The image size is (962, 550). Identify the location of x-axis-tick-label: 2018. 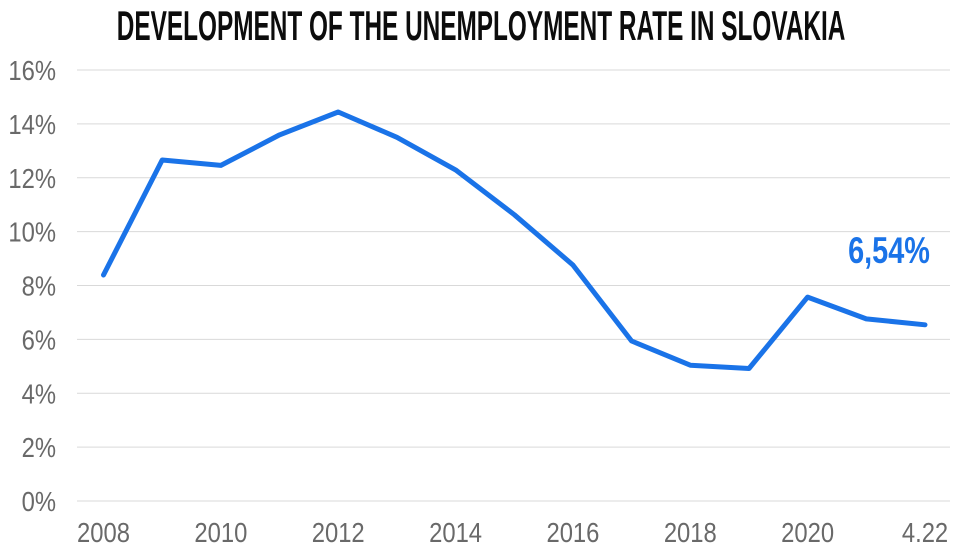
(690, 532).